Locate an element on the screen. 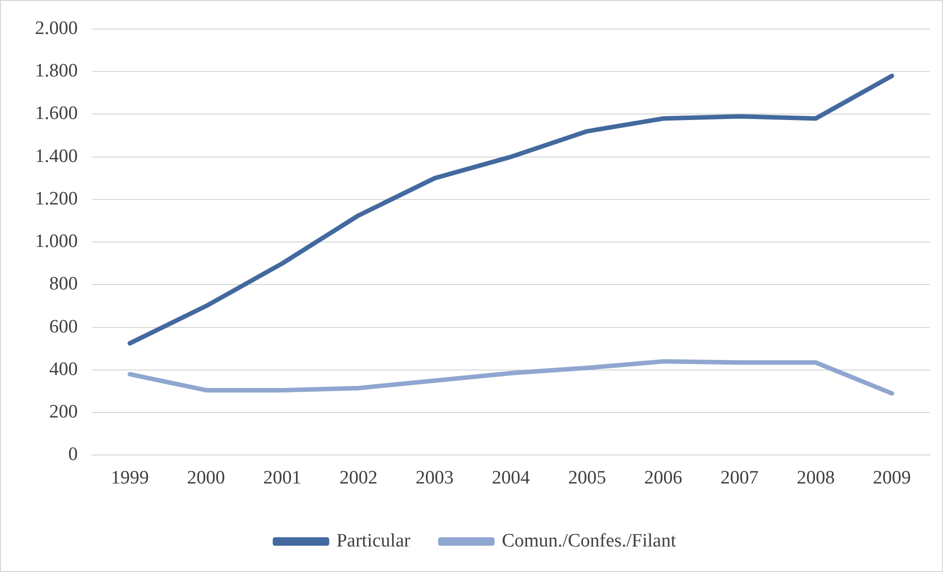  x-tick-label: 2008 is located at coordinates (815, 478).